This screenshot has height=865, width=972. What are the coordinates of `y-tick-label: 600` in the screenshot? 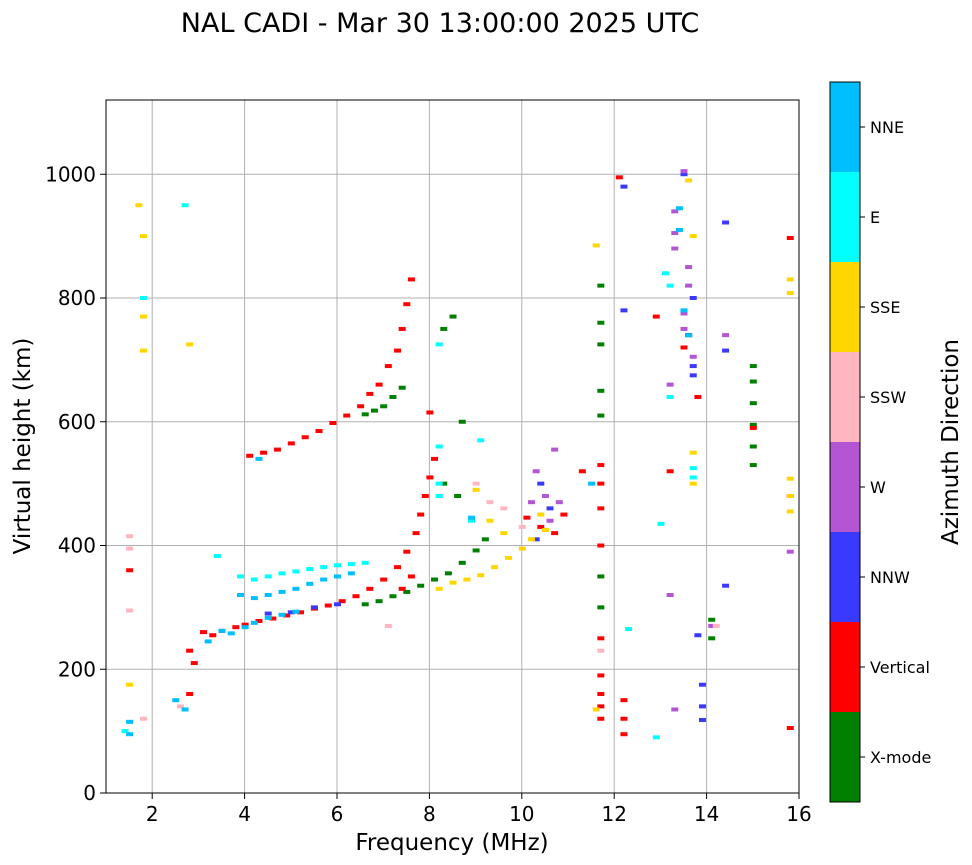 It's located at (77, 422).